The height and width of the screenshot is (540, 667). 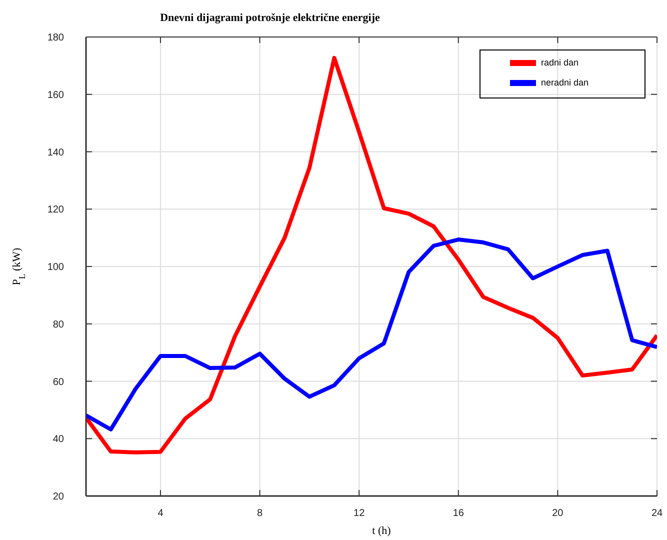 I want to click on x-tick-label: 12, so click(x=360, y=513).